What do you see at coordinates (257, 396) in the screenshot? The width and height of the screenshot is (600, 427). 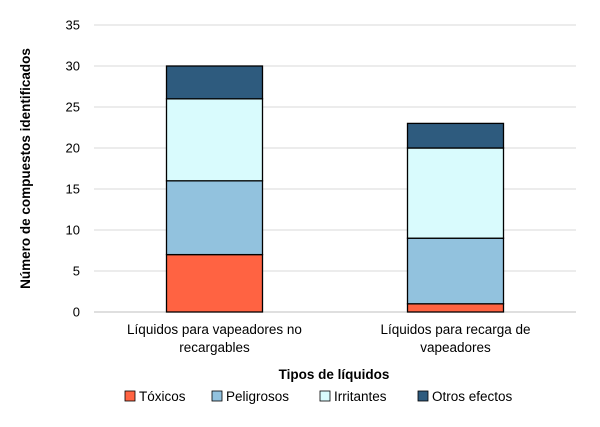 I see `legend-label: Peligrosos` at bounding box center [257, 396].